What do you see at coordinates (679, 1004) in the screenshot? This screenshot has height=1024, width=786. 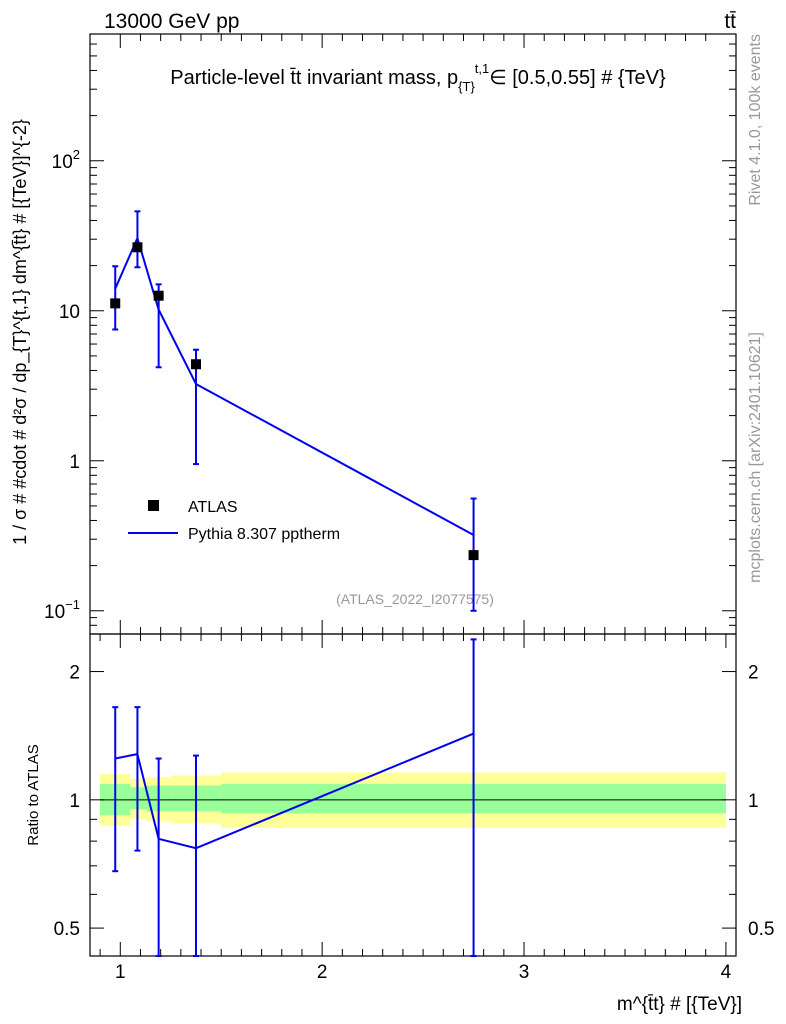 I see `ratio-xlabel: m^{t̄t} # [{TeV}]` at bounding box center [679, 1004].